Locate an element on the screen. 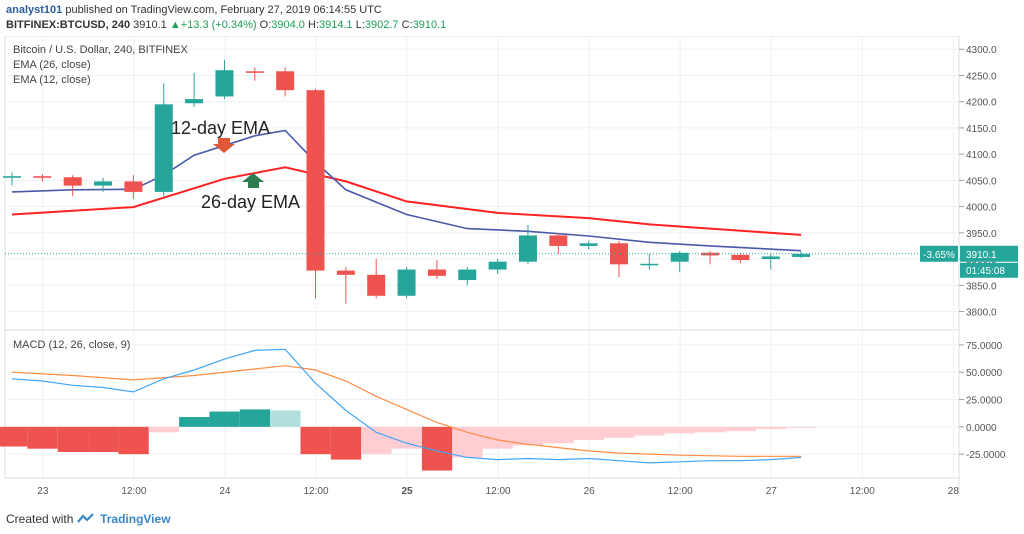 The width and height of the screenshot is (1024, 534). change-tag is located at coordinates (939, 253).